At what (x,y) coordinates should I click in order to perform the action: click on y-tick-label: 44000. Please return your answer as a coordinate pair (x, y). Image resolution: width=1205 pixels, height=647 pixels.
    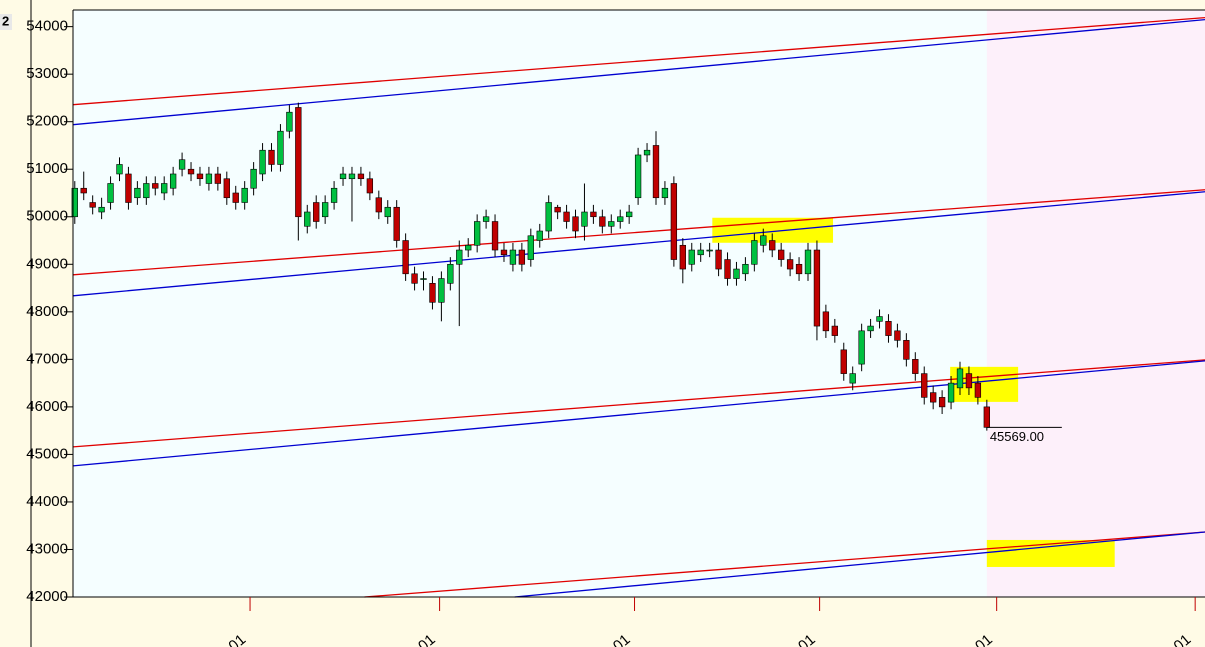
    Looking at the image, I should click on (47, 501).